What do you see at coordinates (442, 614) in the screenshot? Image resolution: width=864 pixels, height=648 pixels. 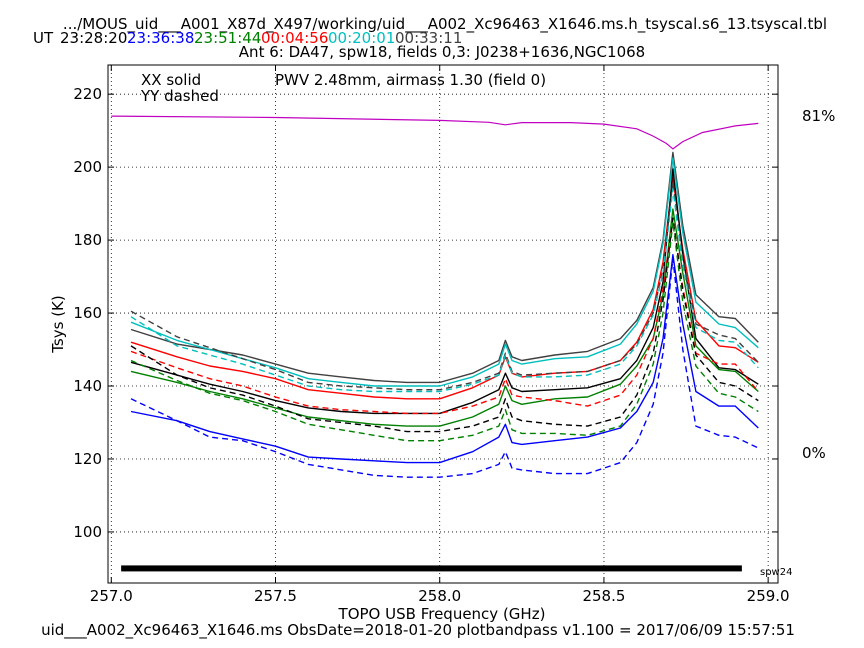 I see `x-axis-label: TOPO USB Frequency (GHz)` at bounding box center [442, 614].